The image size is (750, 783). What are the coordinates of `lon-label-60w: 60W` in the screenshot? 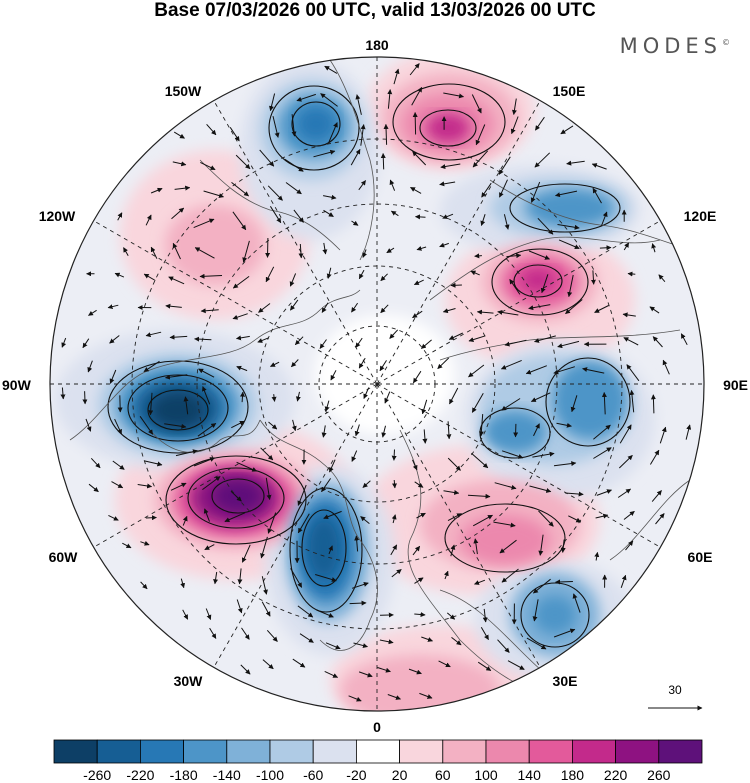 It's located at (64, 557).